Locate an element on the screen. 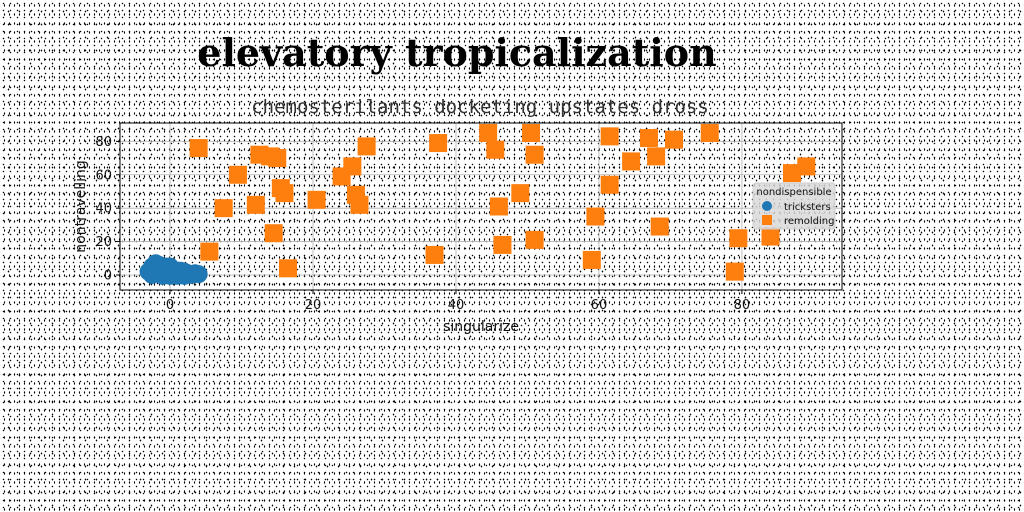  legend-label-tricksters: tricksters is located at coordinates (807, 207).